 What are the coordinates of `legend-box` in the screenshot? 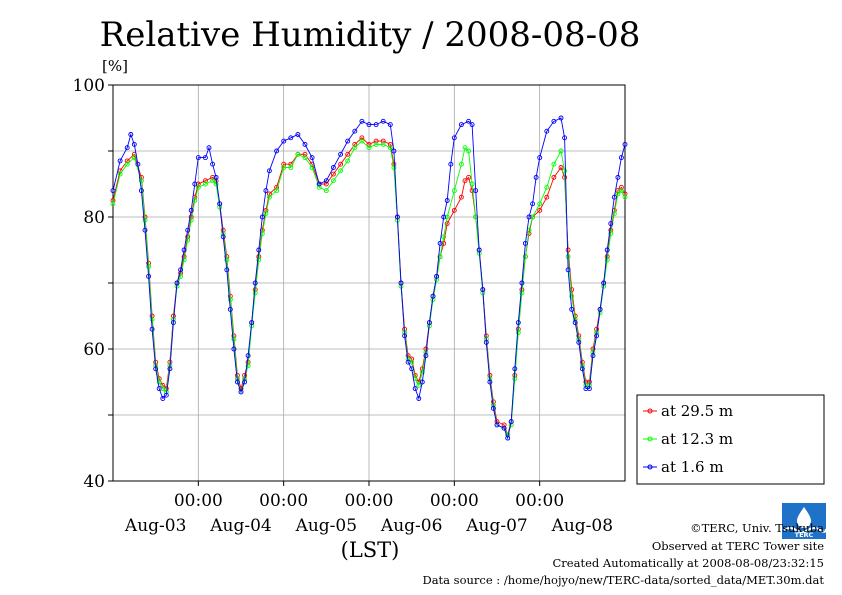 It's located at (730, 439).